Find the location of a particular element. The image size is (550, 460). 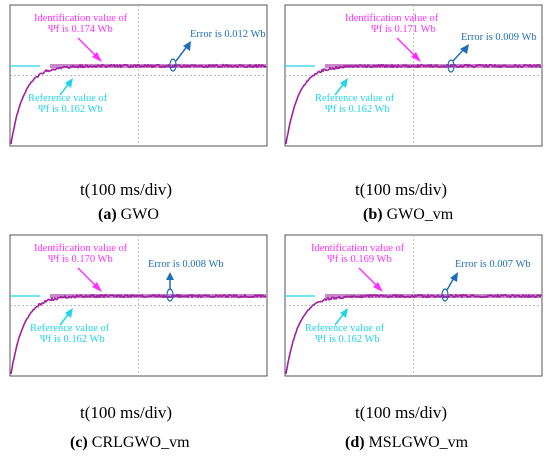

caption-letter-a: (a) is located at coordinates (107, 214).